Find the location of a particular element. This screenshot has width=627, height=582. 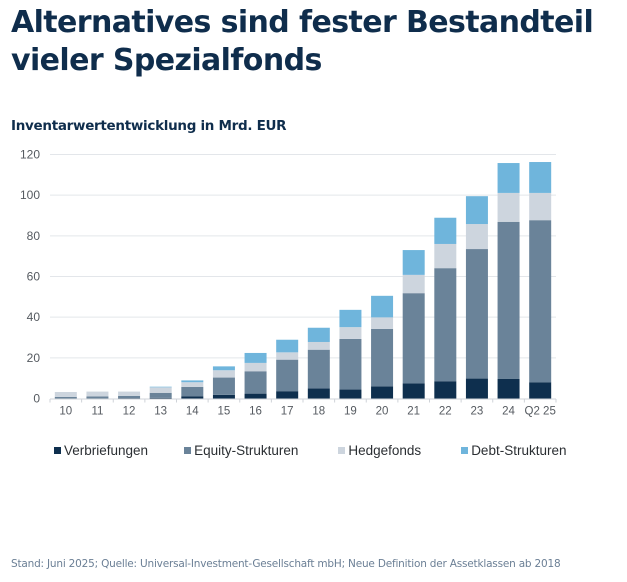

x-tick-label: 24 is located at coordinates (508, 412).